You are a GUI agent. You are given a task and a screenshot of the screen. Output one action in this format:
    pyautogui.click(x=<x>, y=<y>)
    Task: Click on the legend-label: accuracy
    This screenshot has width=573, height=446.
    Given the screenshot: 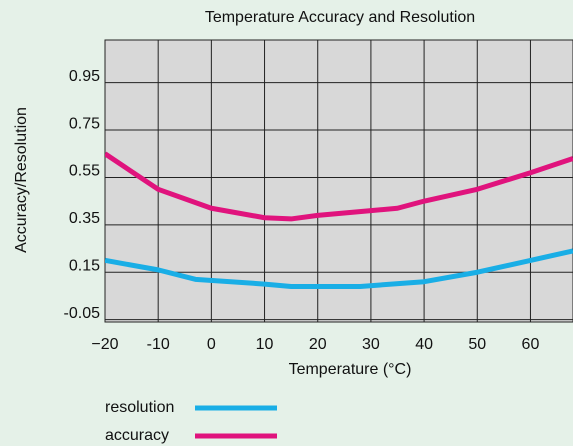 What is the action you would take?
    pyautogui.click(x=137, y=435)
    